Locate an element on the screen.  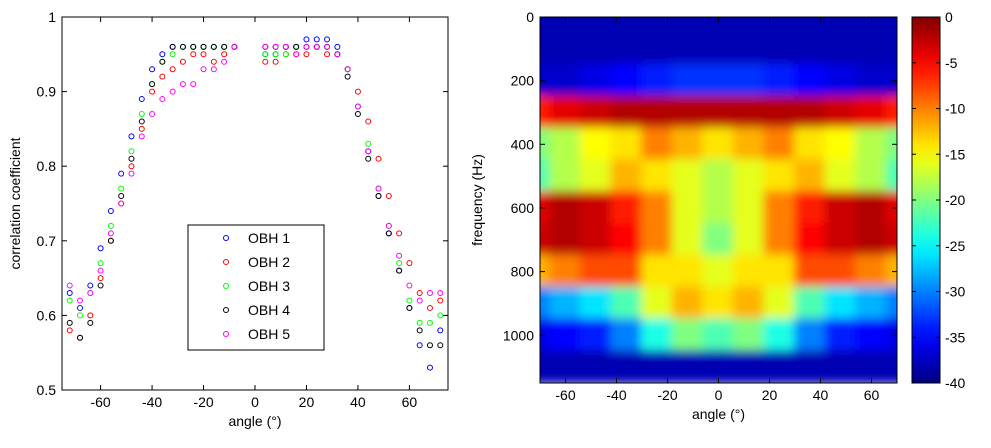
legend-label: OBH 4 is located at coordinates (269, 310).